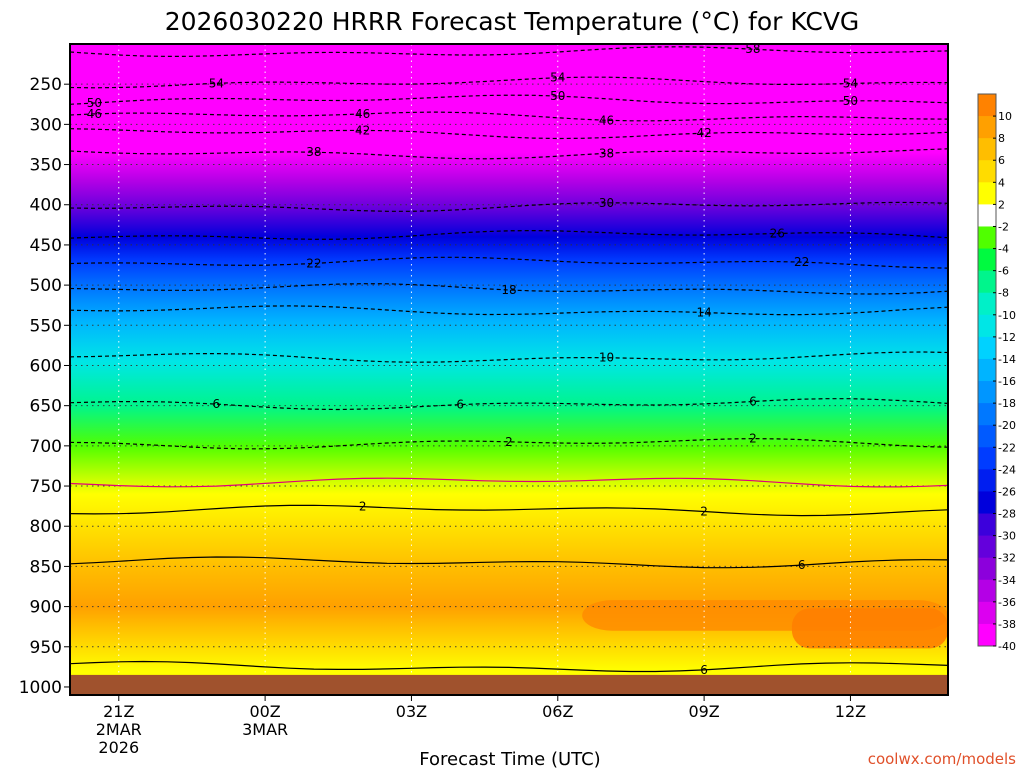 The height and width of the screenshot is (768, 1024). Describe the element at coordinates (46, 366) in the screenshot. I see `y-tick-label: 600` at that location.